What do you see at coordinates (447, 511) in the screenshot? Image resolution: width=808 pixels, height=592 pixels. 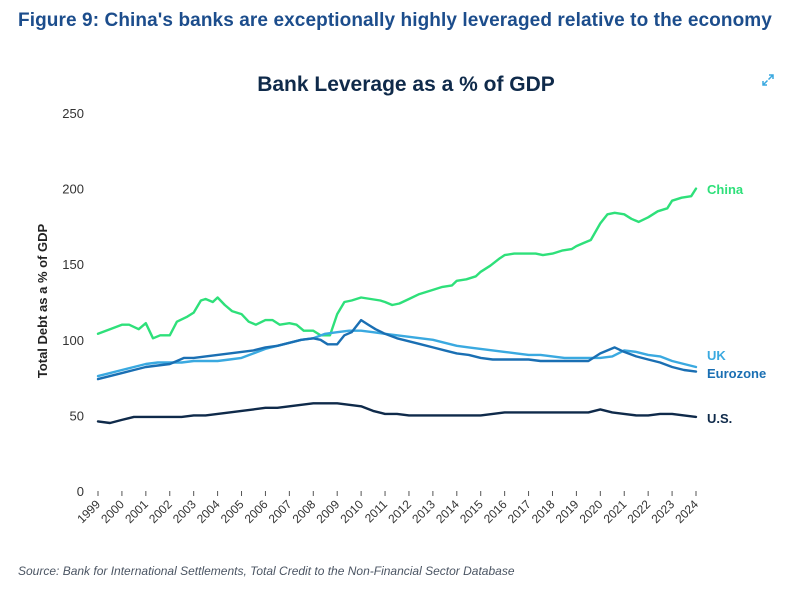 I see `x-tick-label: 2014` at bounding box center [447, 511].